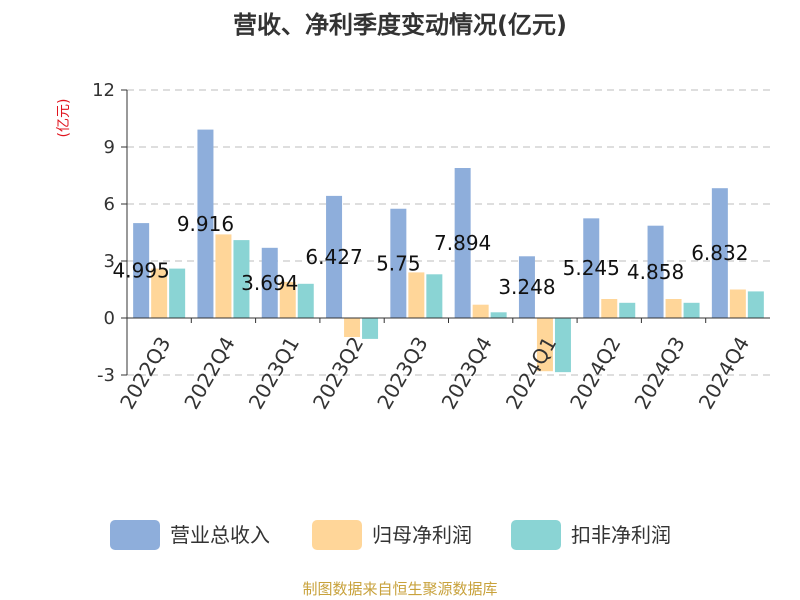 This screenshot has width=800, height=600. I want to click on chart-title: 营收、净利季度变动情况(亿元), so click(400, 25).